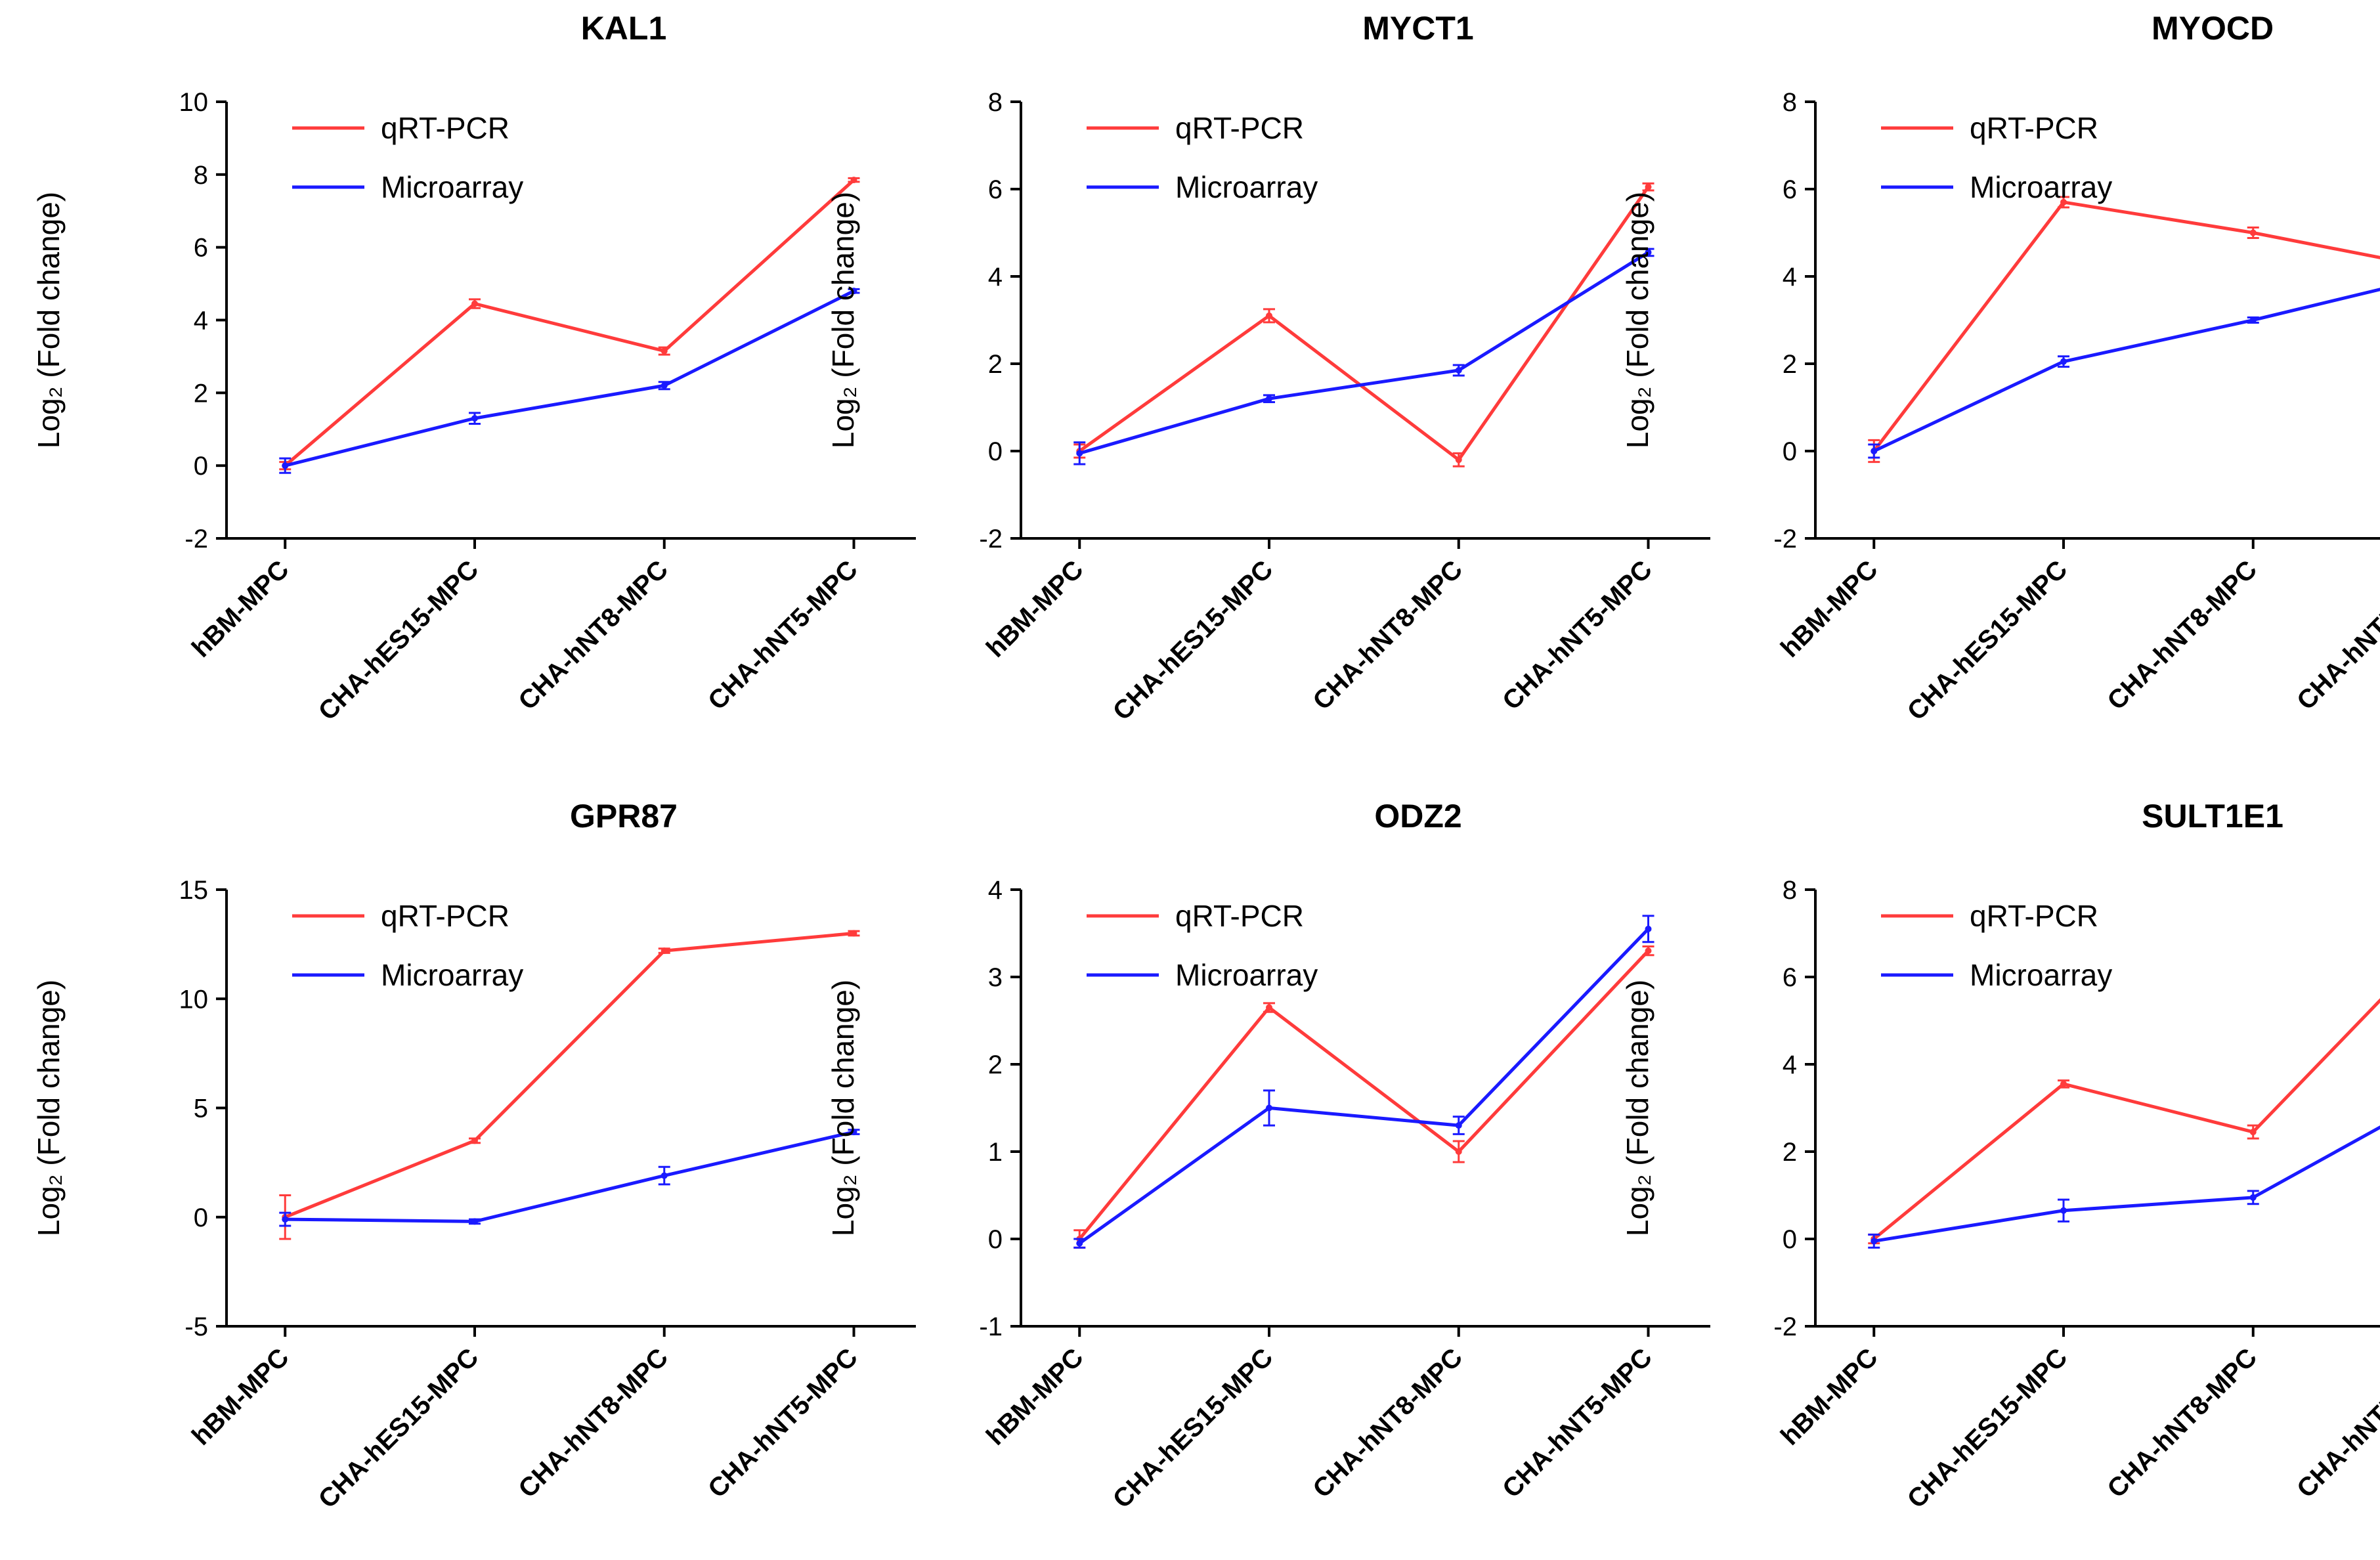 The image size is (2380, 1560). What do you see at coordinates (194, 890) in the screenshot?
I see `y-tick-label: 15` at bounding box center [194, 890].